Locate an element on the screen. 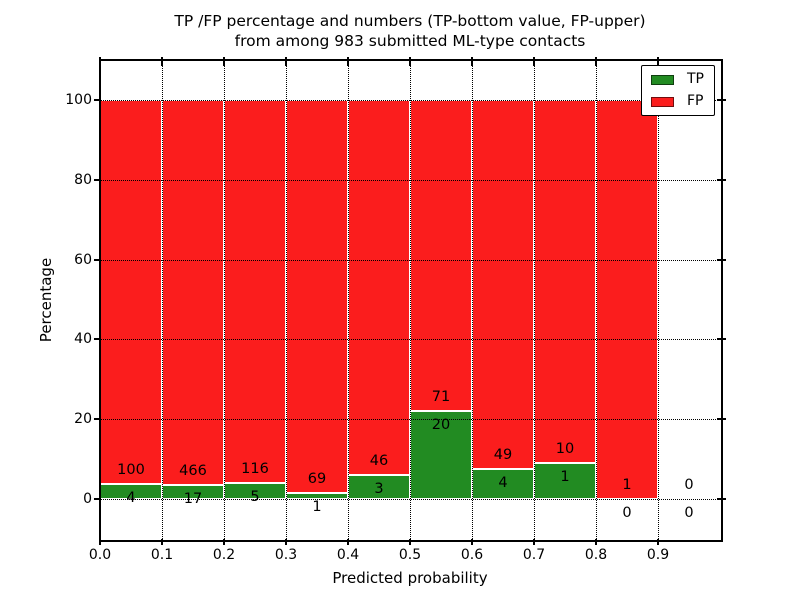 The width and height of the screenshot is (800, 600). fp-count-label: 69 is located at coordinates (317, 479).